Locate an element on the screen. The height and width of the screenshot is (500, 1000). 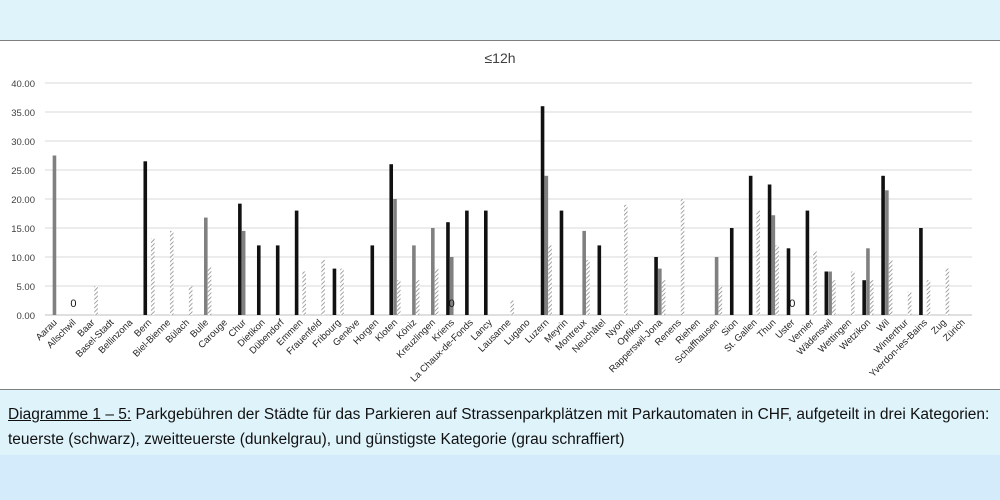
y-tick-label: 5.00 is located at coordinates (26, 287).